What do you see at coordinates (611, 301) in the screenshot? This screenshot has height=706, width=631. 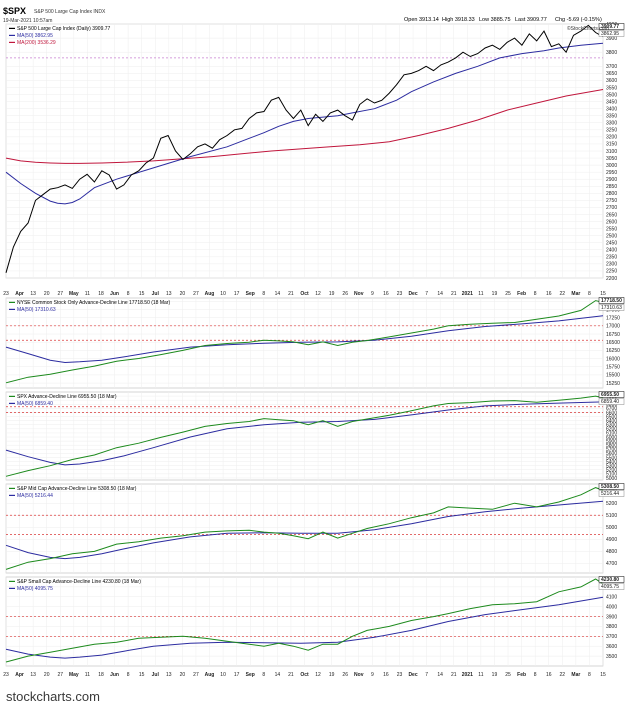 I see `value-tag: 17718.50` at bounding box center [611, 301].